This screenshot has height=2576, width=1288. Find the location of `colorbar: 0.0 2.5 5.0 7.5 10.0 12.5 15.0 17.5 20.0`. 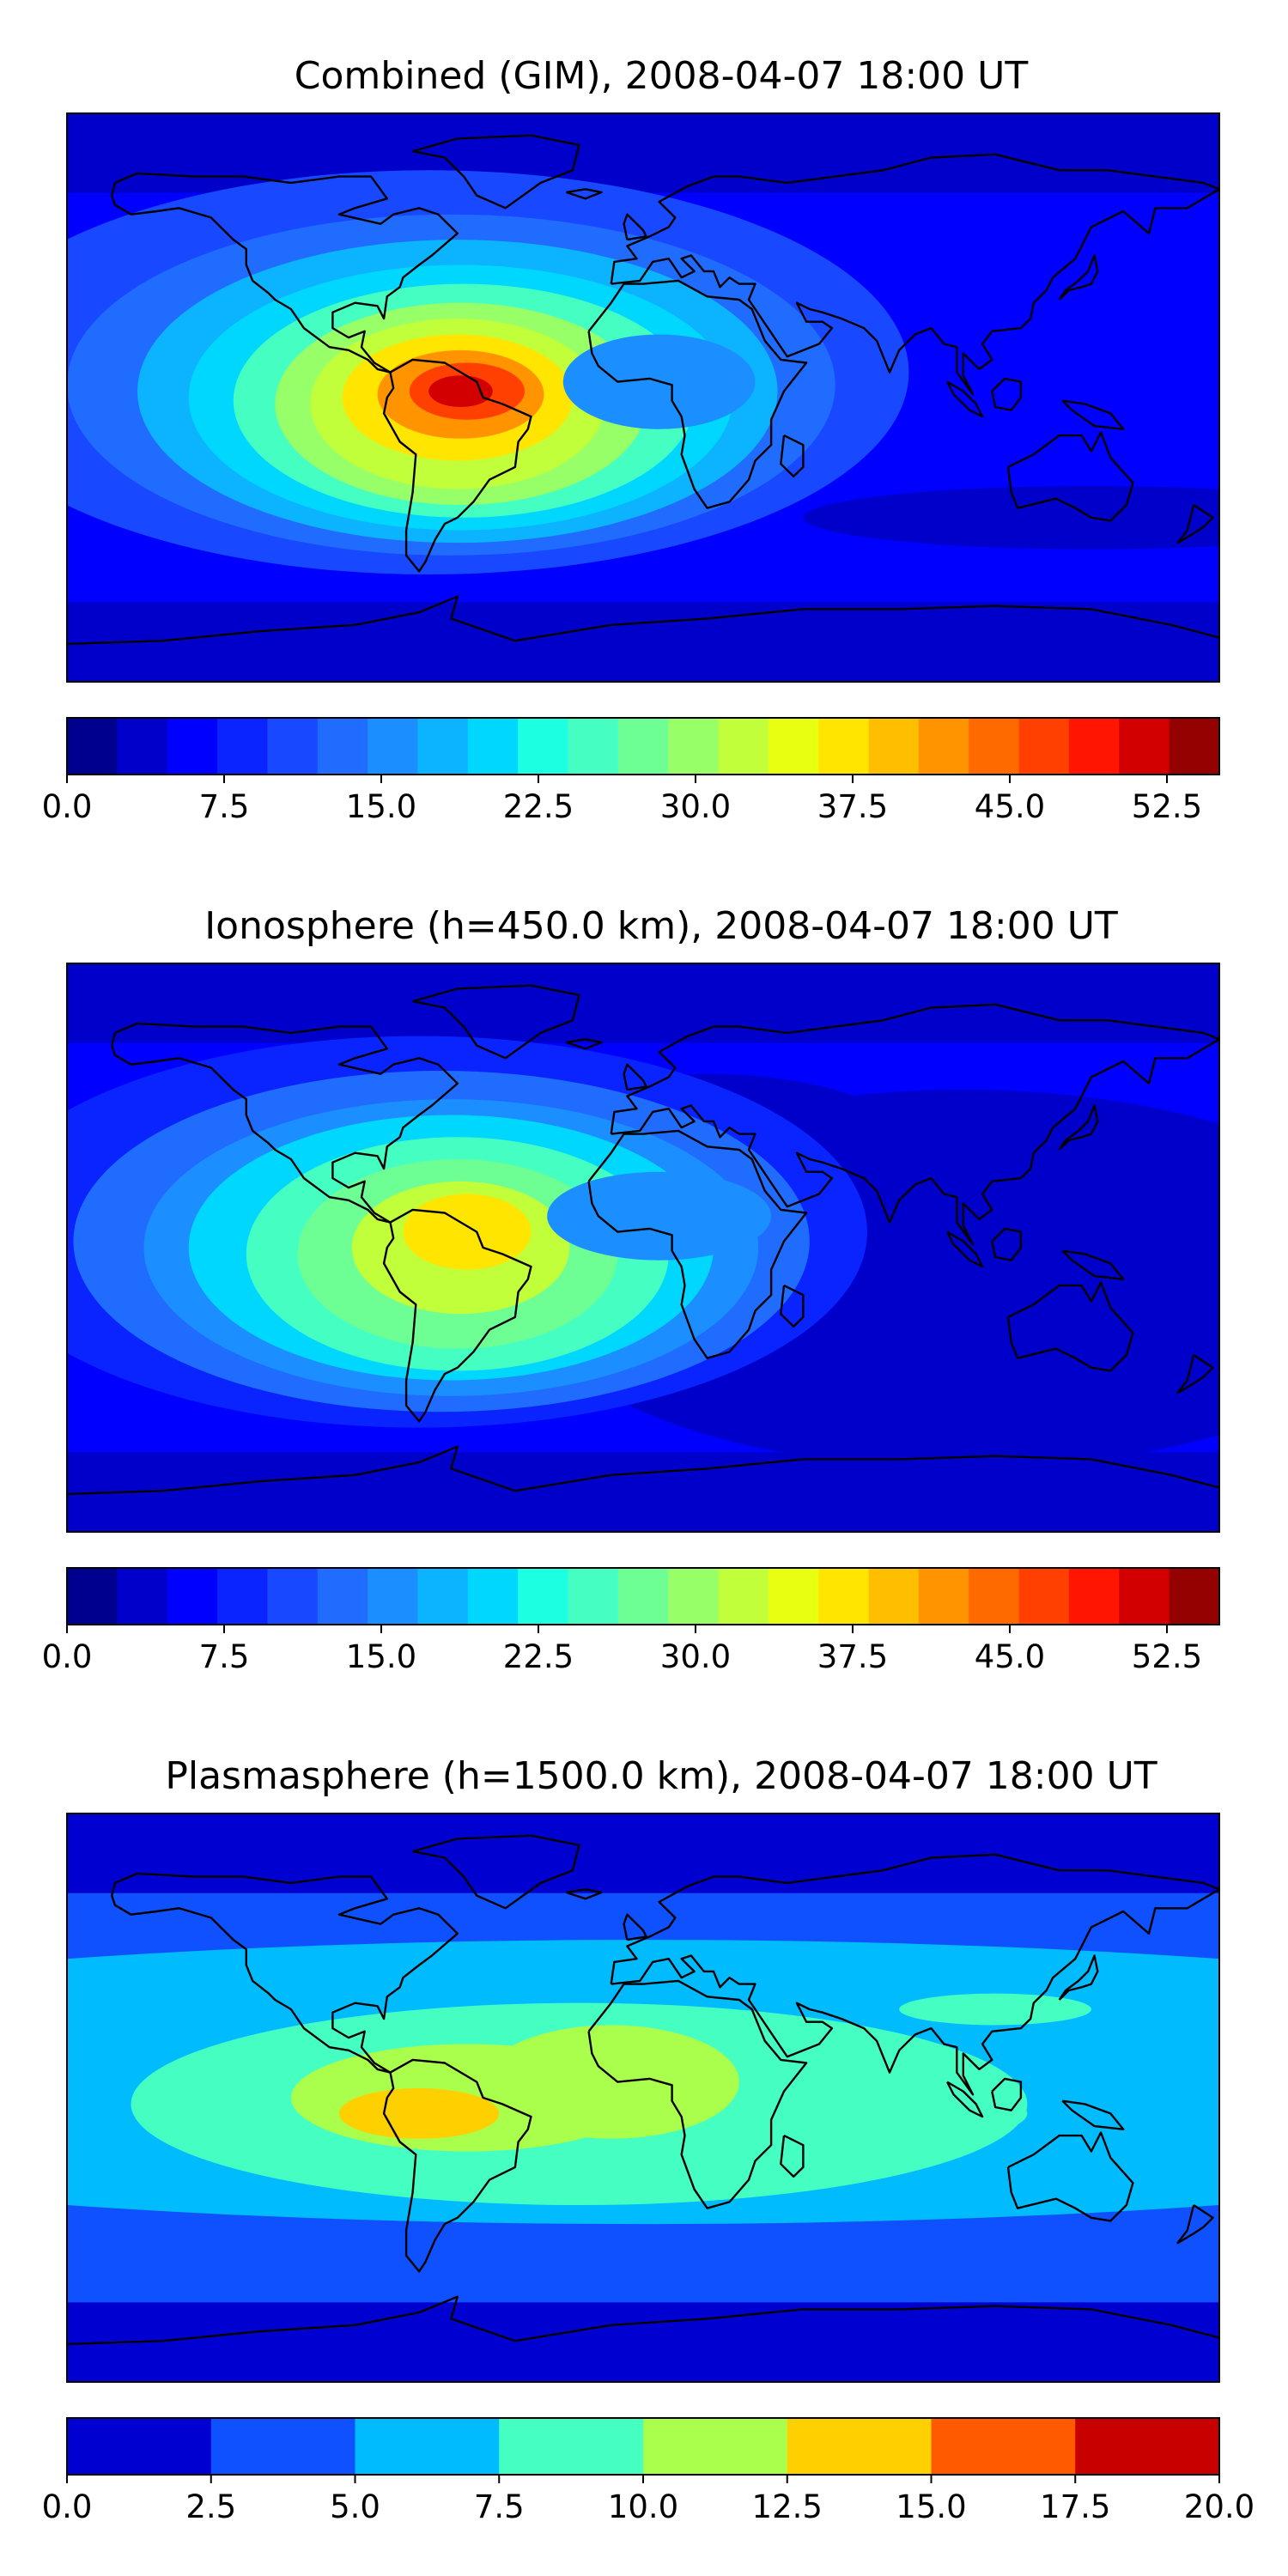

colorbar: 0.0 2.5 5.0 7.5 10.0 12.5 15.0 17.5 20.0 is located at coordinates (649, 2471).